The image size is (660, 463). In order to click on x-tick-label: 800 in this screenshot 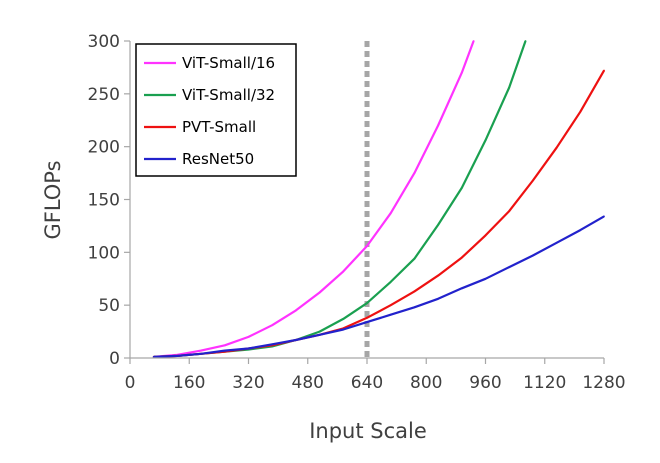, I will do `click(426, 383)`.